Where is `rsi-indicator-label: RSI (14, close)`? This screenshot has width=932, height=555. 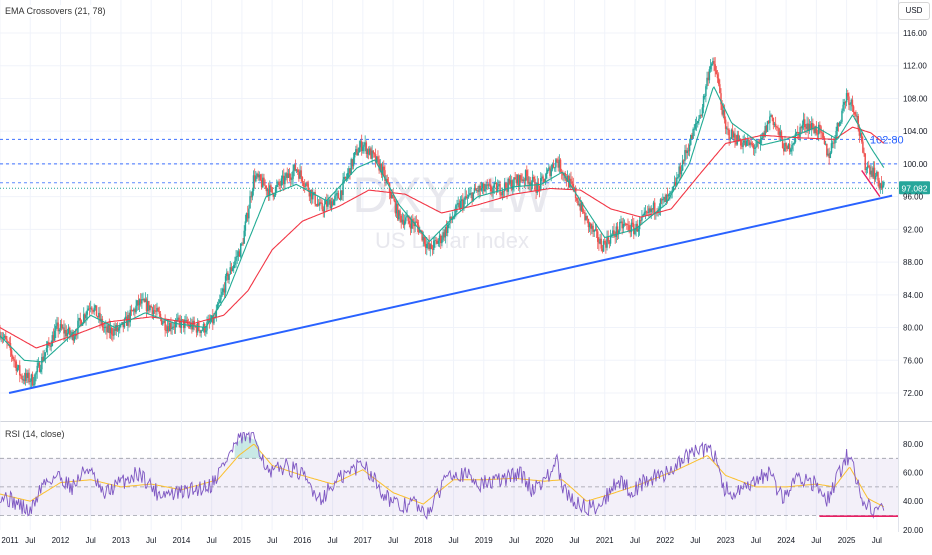
rsi-indicator-label: RSI (14, close) is located at coordinates (35, 434).